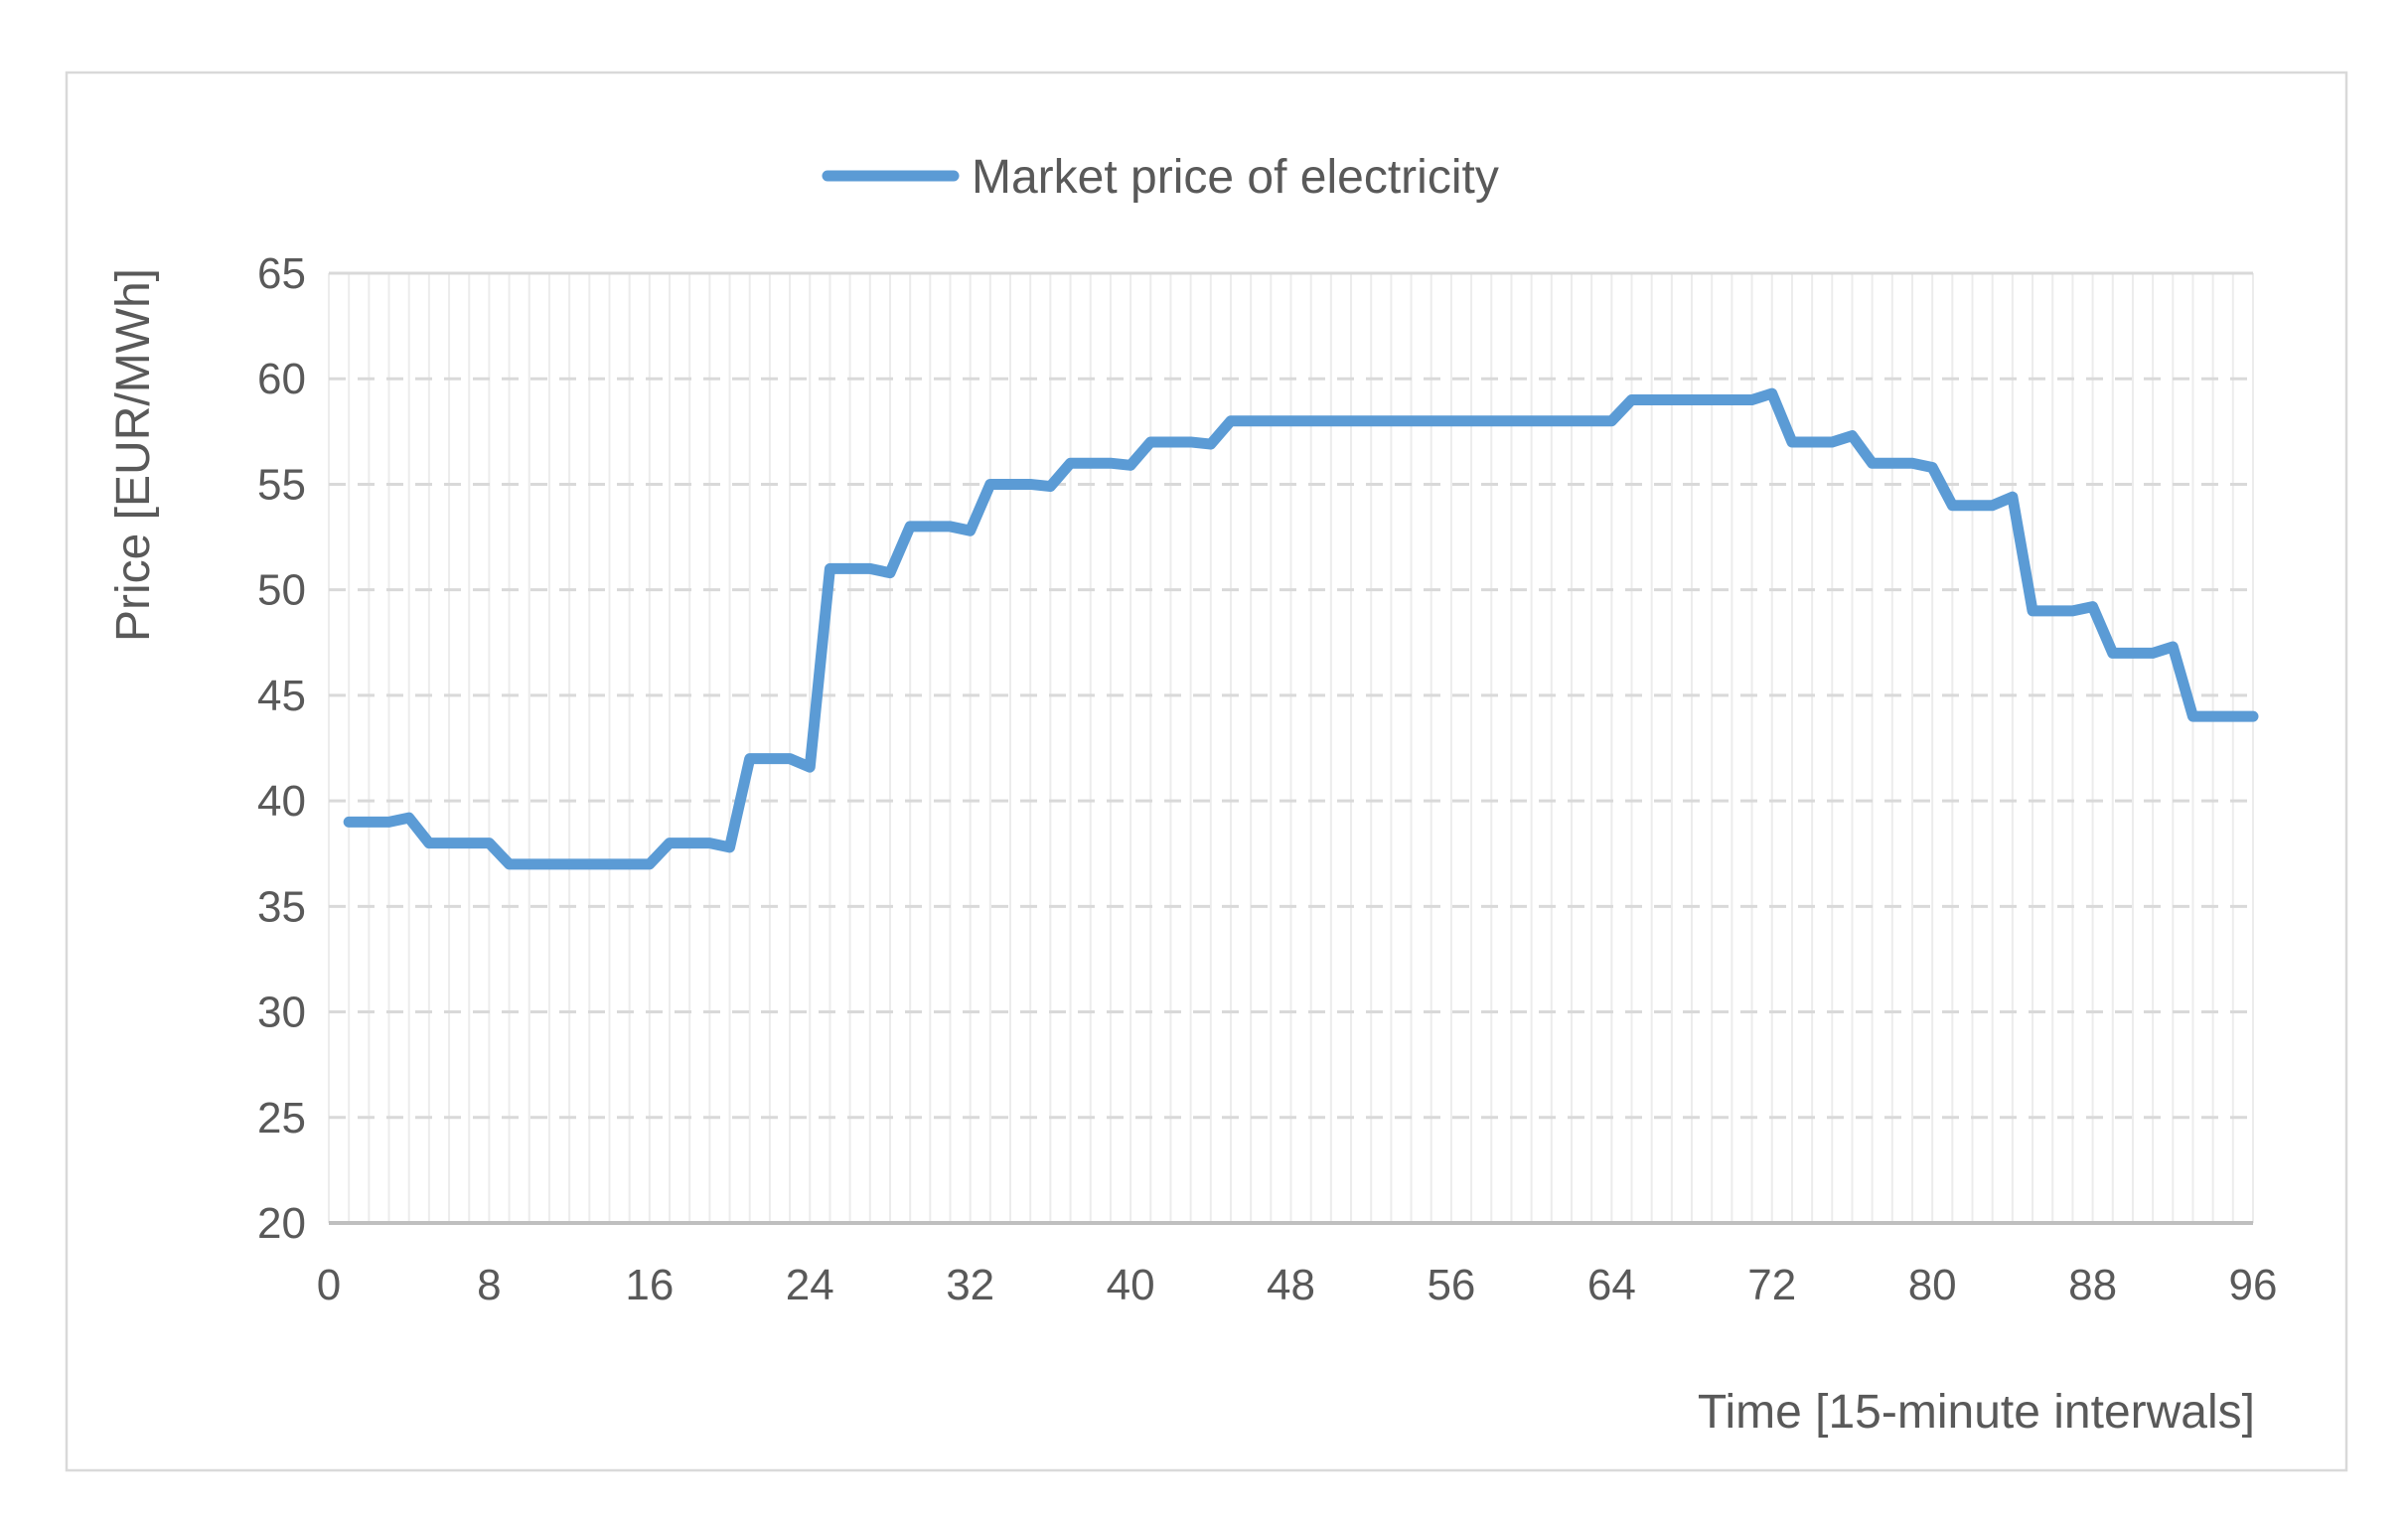 This screenshot has height=1525, width=2408. What do you see at coordinates (810, 1285) in the screenshot?
I see `x-tick-label: 24` at bounding box center [810, 1285].